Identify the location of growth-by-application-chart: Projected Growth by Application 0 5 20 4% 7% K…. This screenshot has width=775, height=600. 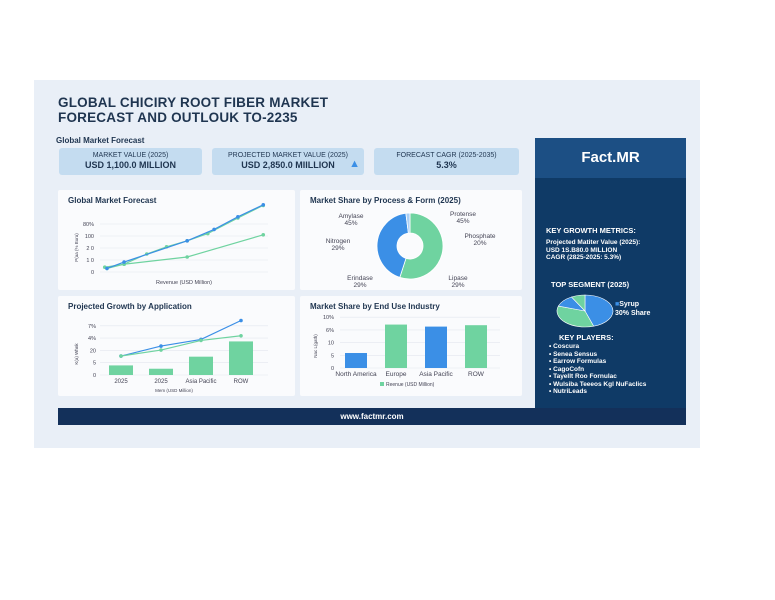
(176, 346).